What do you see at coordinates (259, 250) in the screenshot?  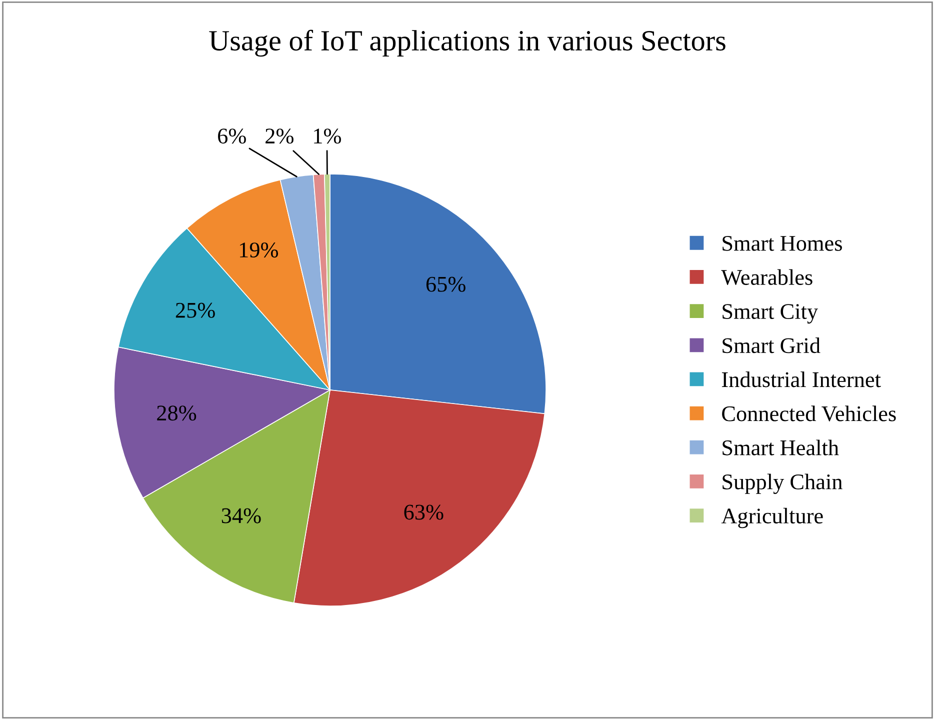 I see `data-label: 19%` at bounding box center [259, 250].